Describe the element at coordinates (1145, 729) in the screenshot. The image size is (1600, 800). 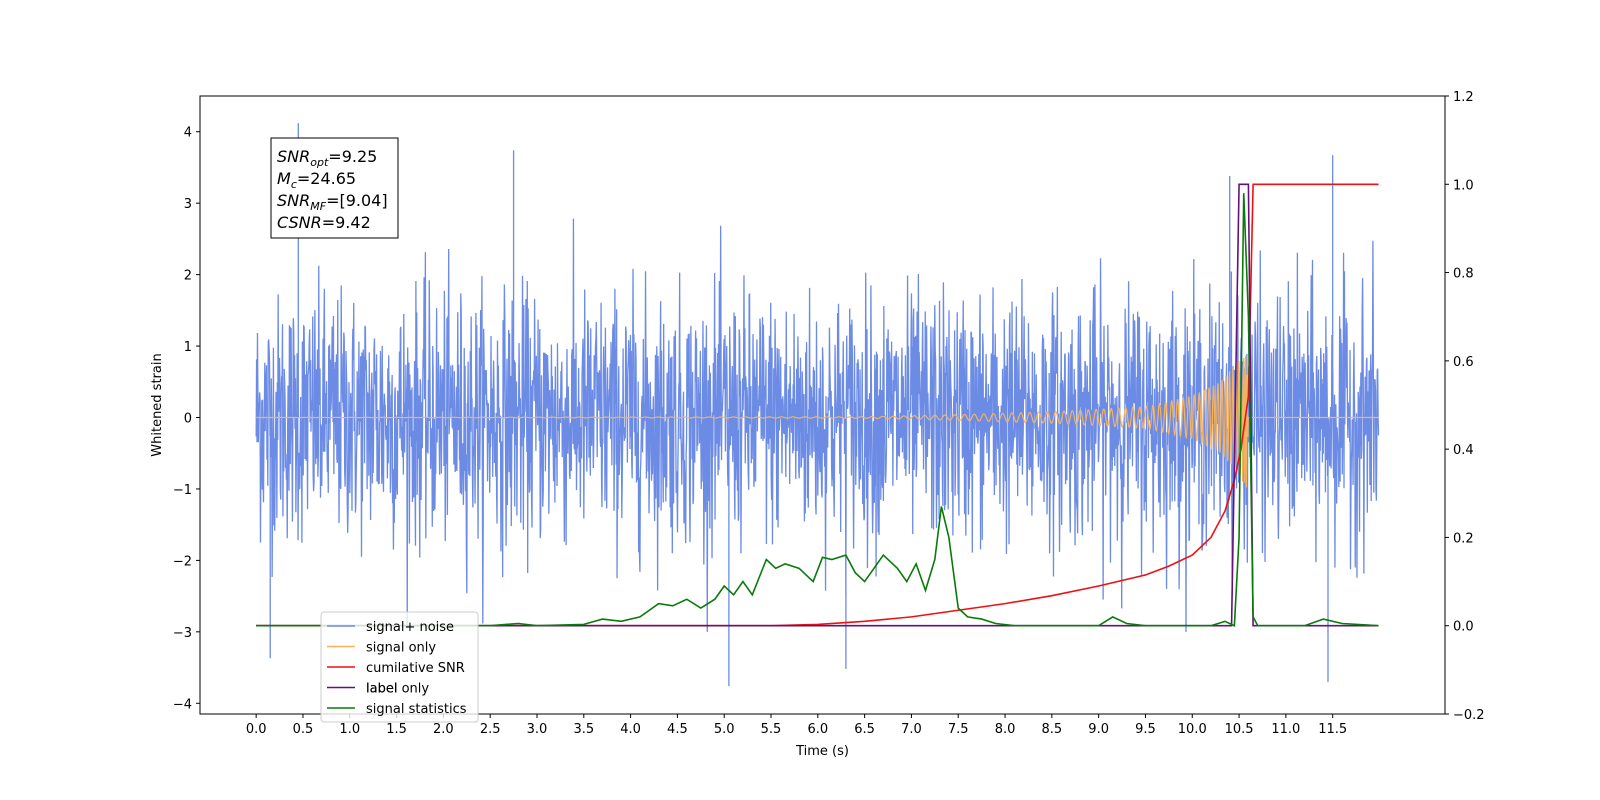
I see `x-tick-label: 9.5` at that location.